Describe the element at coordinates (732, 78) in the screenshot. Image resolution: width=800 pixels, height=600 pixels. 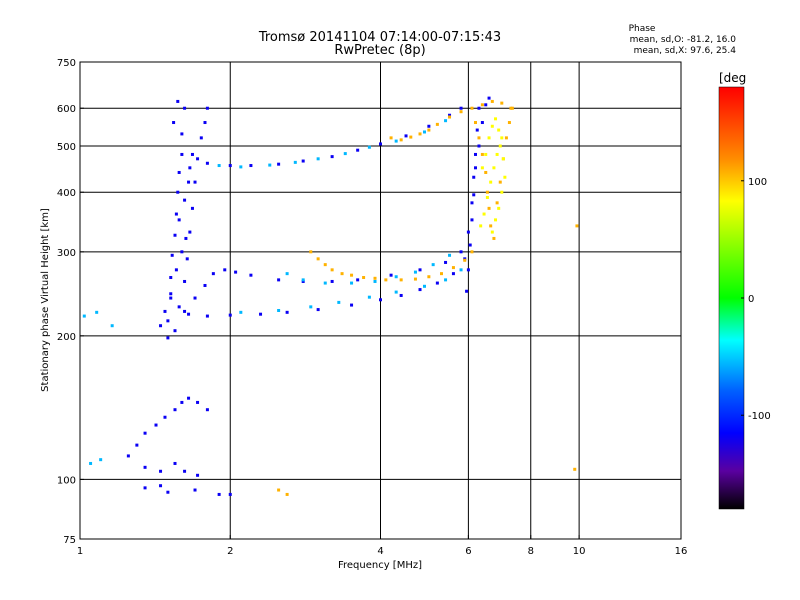
I see `colorbar-label: [deg` at that location.